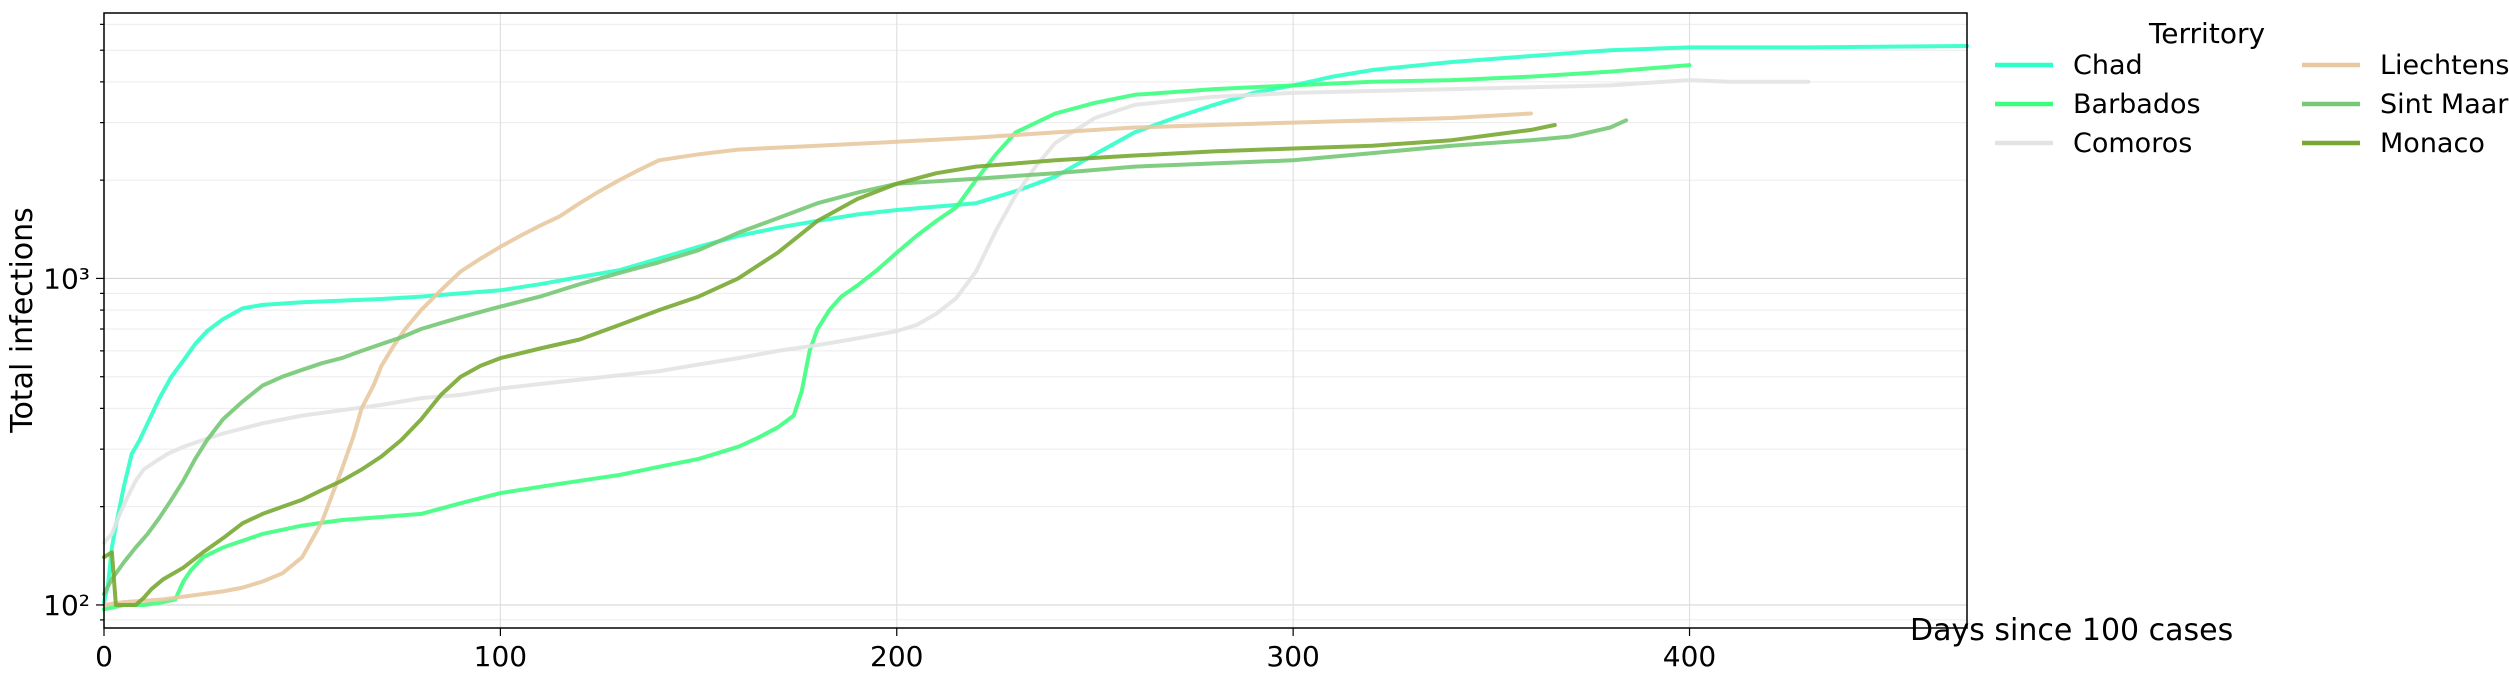 The image size is (2509, 677). Describe the element at coordinates (896, 656) in the screenshot. I see `x-tick-label: 200` at that location.